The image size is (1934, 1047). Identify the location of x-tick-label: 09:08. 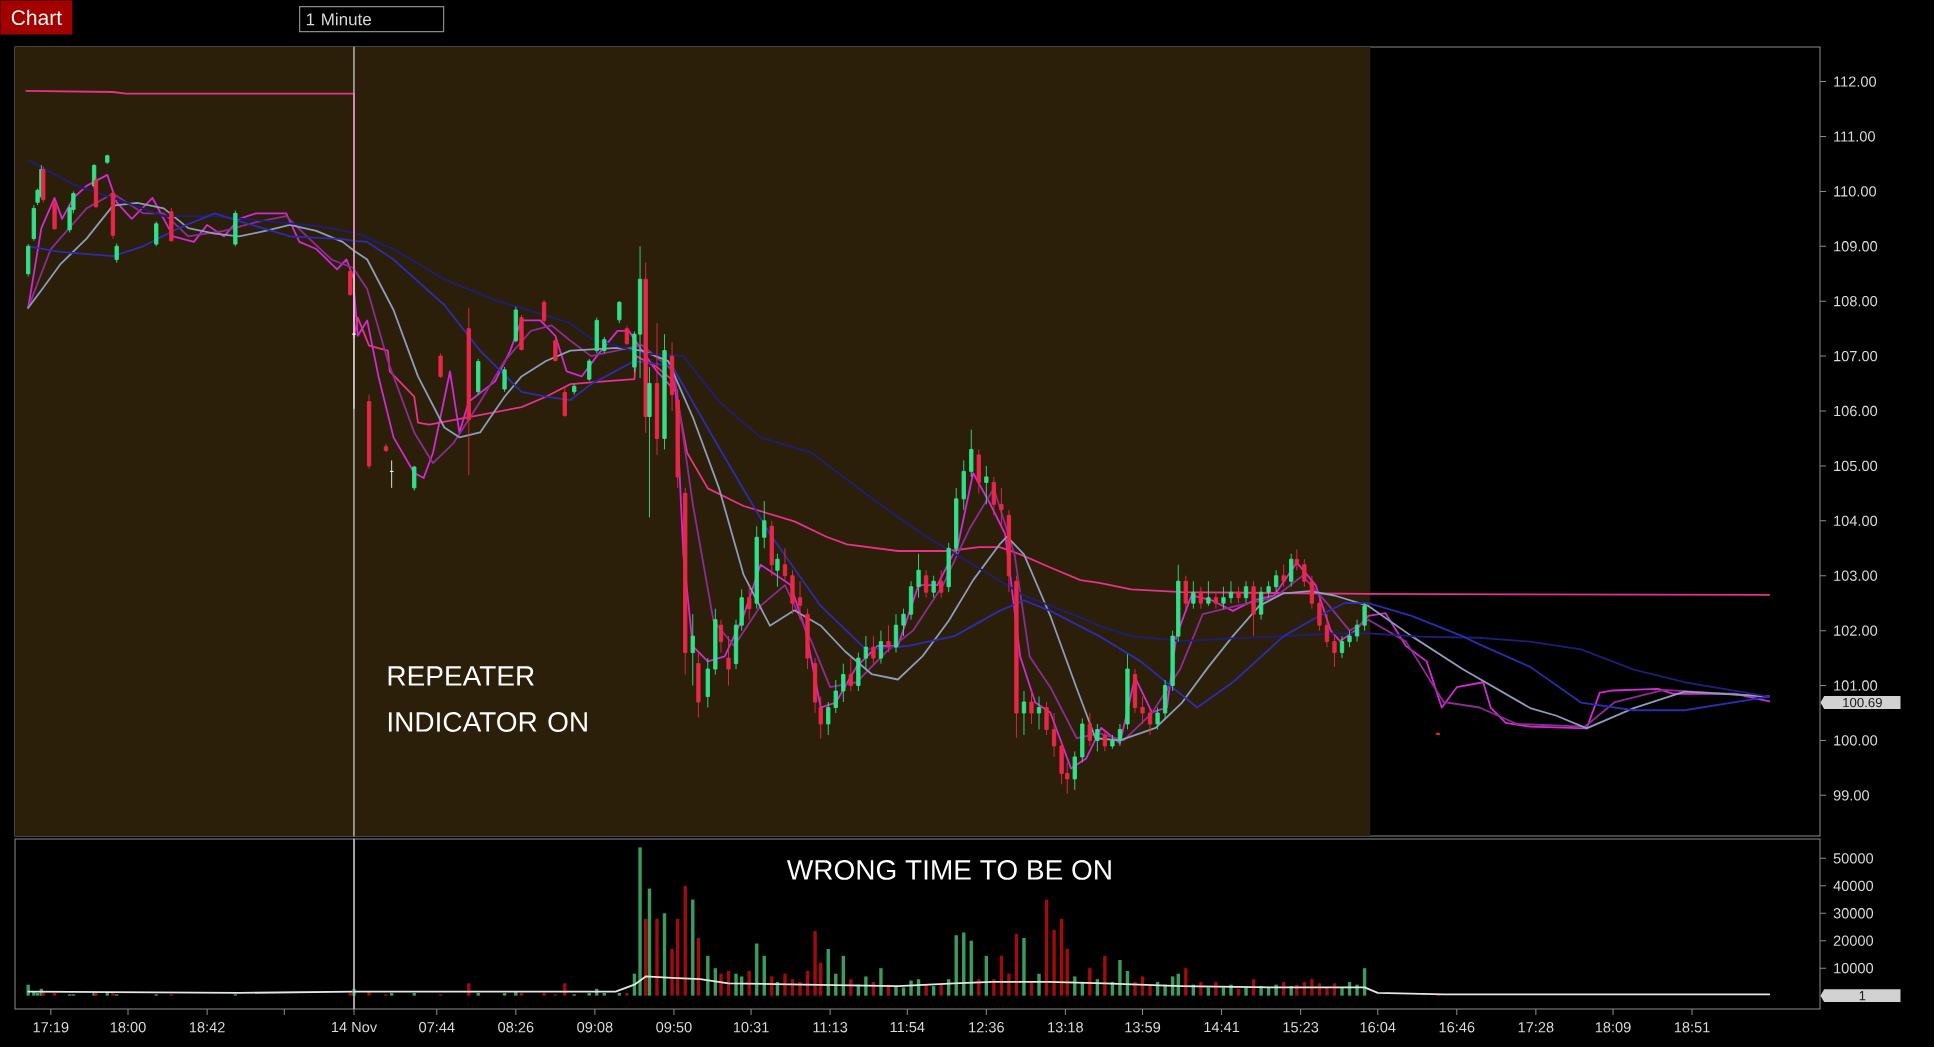
(595, 1027).